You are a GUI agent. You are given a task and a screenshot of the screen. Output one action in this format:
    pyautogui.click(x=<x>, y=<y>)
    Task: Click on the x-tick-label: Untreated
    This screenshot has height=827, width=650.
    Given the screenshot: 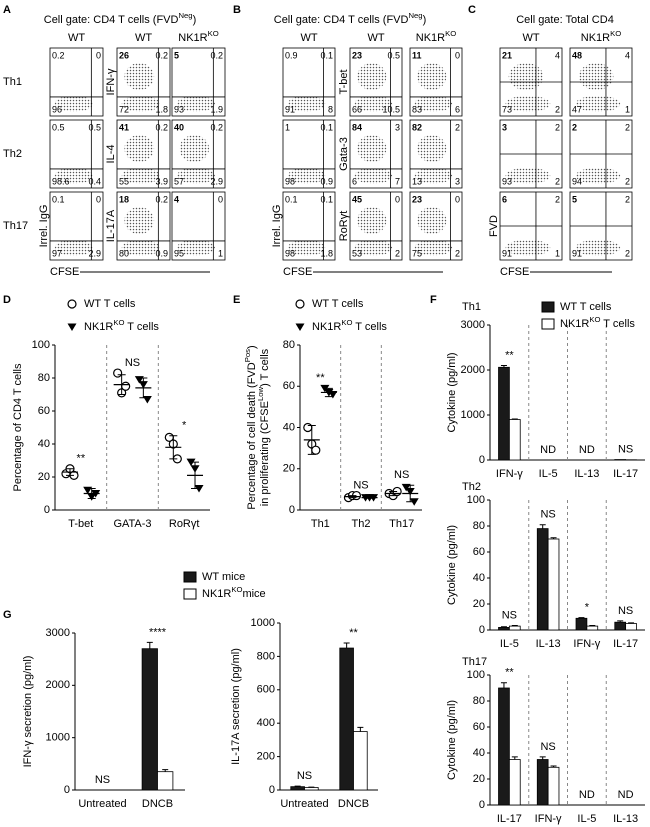 What is the action you would take?
    pyautogui.click(x=102, y=804)
    